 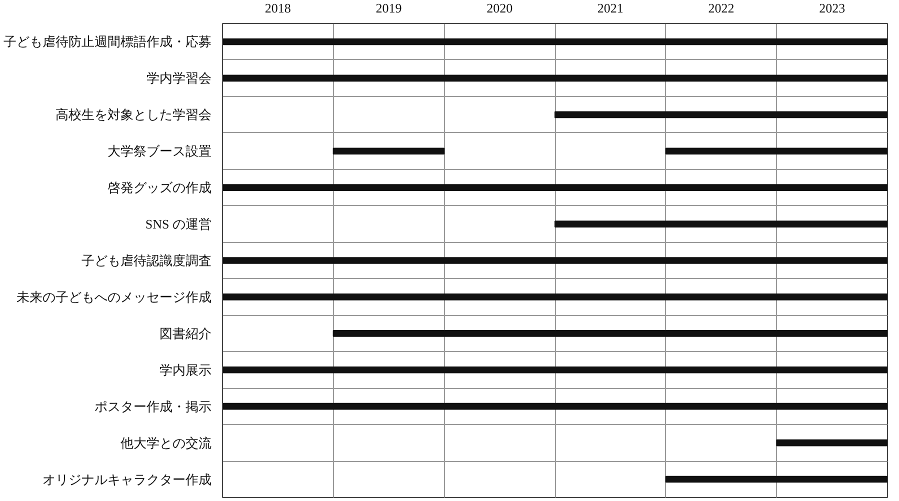 I want to click on y-tick-label: 子ども虐待防止週間標語作成・応募, so click(x=108, y=42).